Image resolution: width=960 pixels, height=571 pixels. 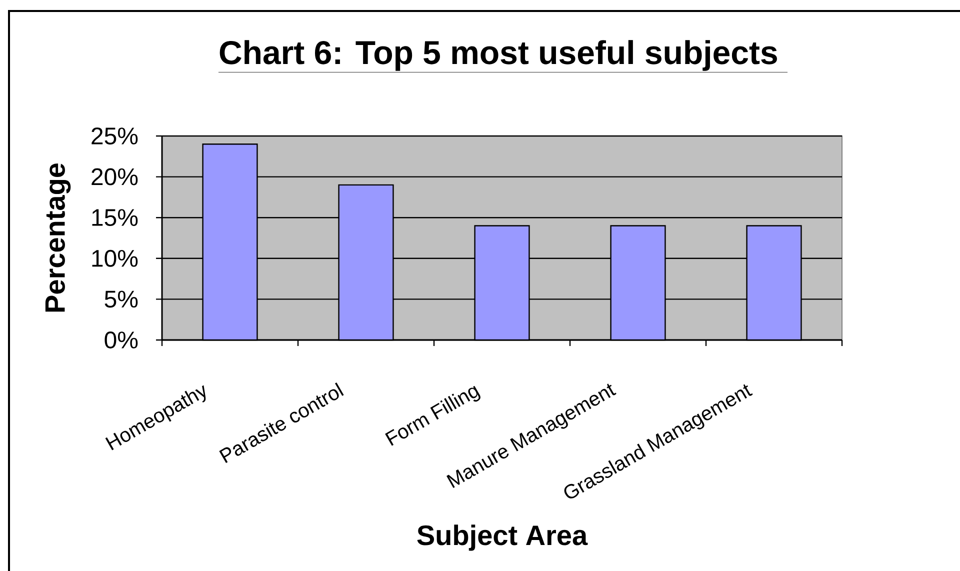 I want to click on x-tick-label: Form Filling, so click(x=432, y=416).